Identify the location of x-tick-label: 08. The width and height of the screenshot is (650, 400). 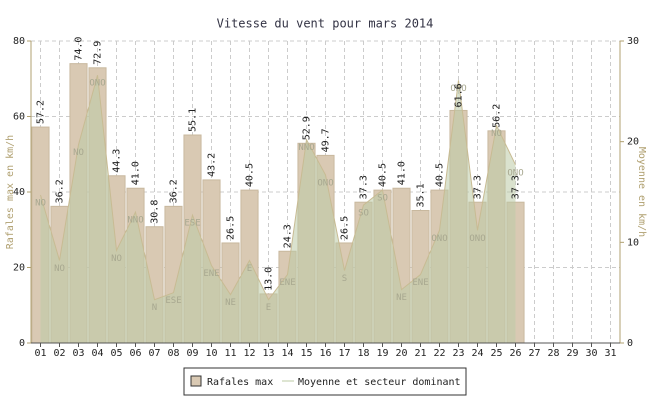
(173, 353).